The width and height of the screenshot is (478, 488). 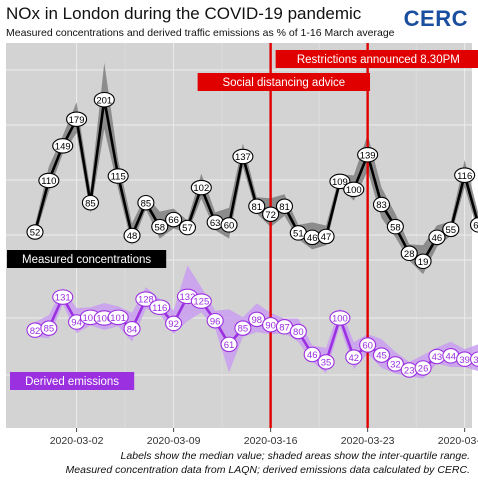 What do you see at coordinates (367, 346) in the screenshot?
I see `emissions-value-label: 60` at bounding box center [367, 346].